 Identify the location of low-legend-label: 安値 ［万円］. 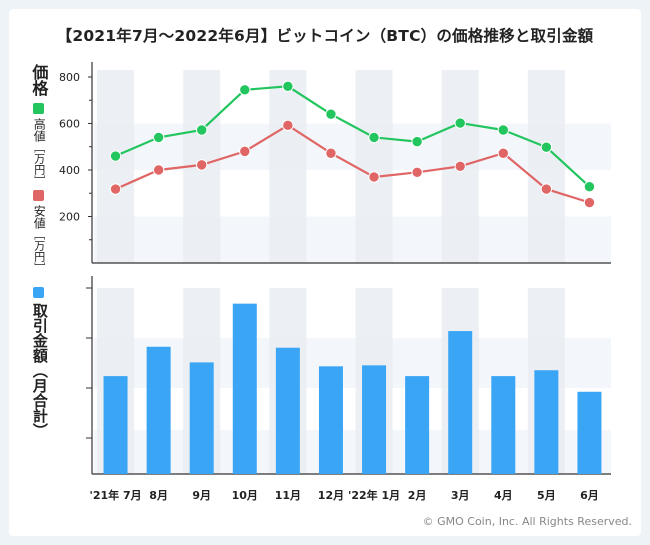
(39, 239).